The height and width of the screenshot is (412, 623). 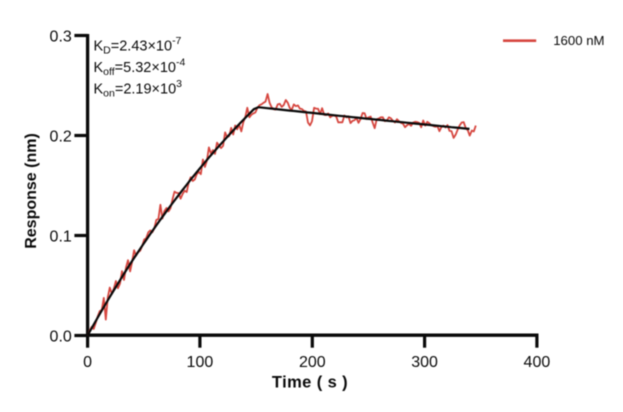 I want to click on svg-text: 0.0, so click(x=61, y=336).